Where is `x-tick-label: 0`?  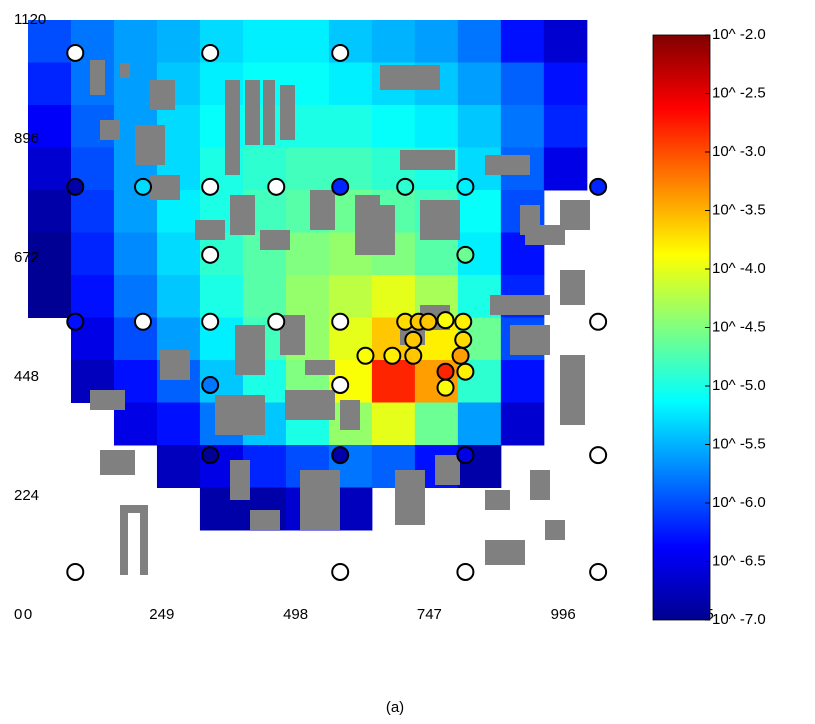
x-tick-label: 0 is located at coordinates (28, 614).